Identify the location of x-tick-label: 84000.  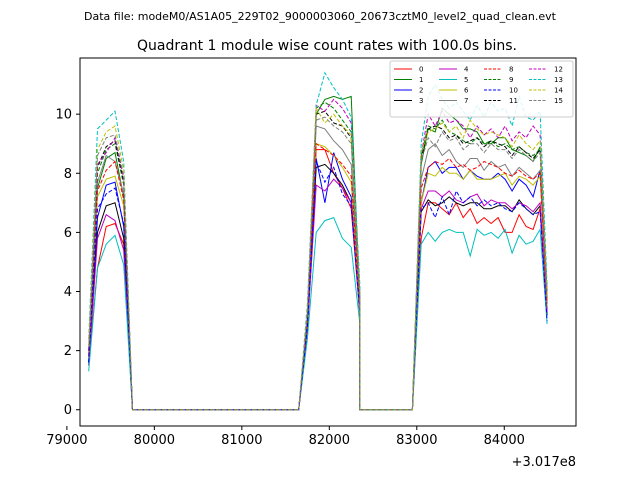
(504, 440).